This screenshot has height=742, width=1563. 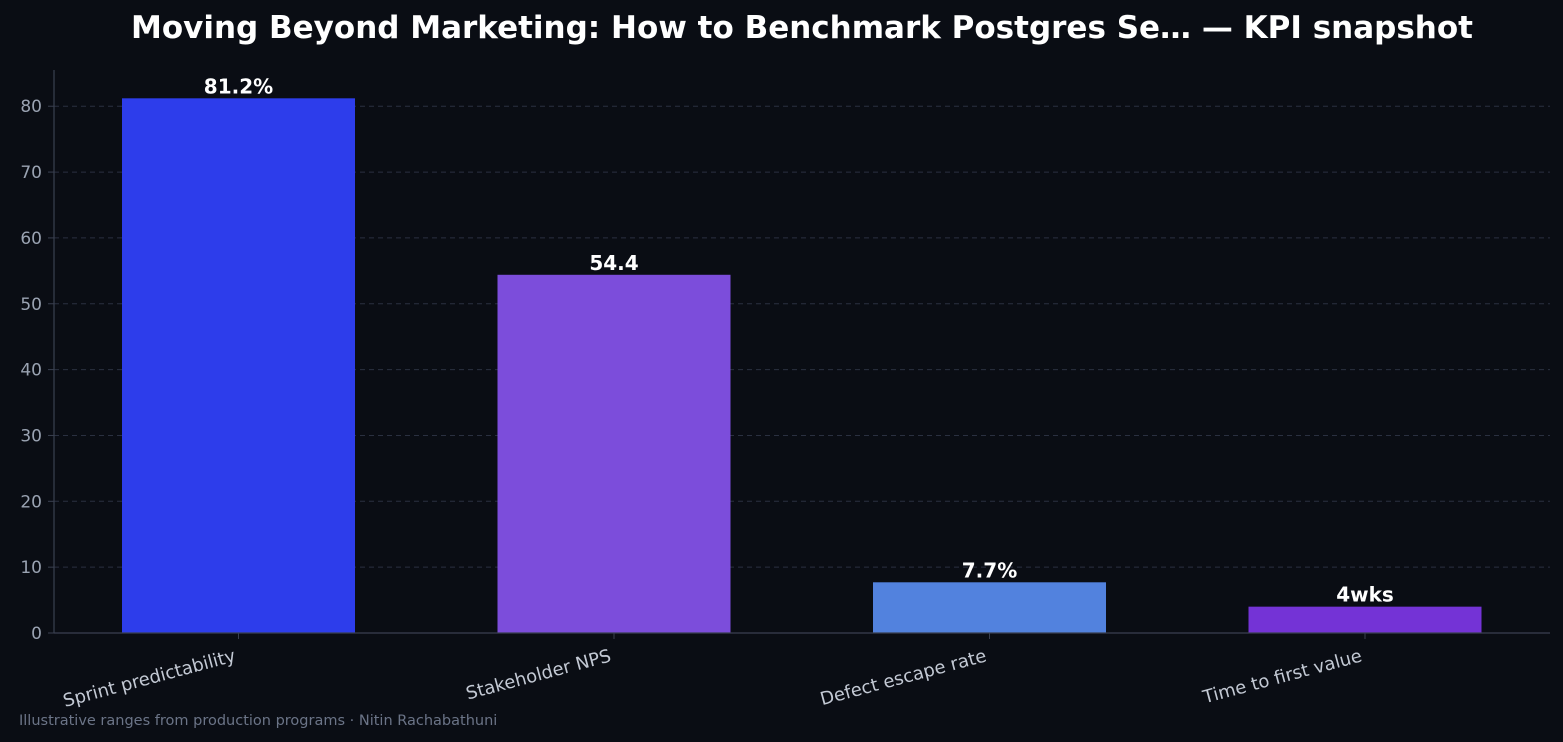 What do you see at coordinates (31, 305) in the screenshot?
I see `y-tick-label: 50` at bounding box center [31, 305].